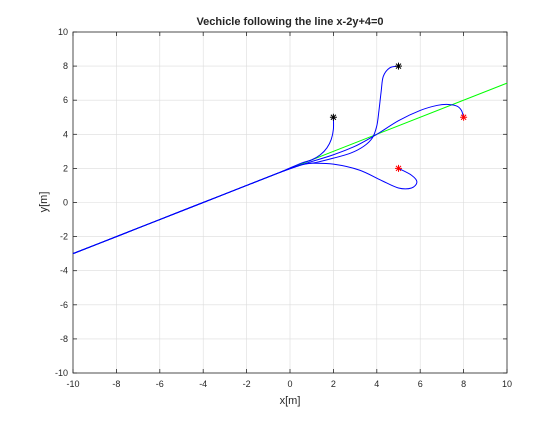 This screenshot has width=560, height=425. Describe the element at coordinates (289, 384) in the screenshot. I see `x-tick-label: 0` at that location.